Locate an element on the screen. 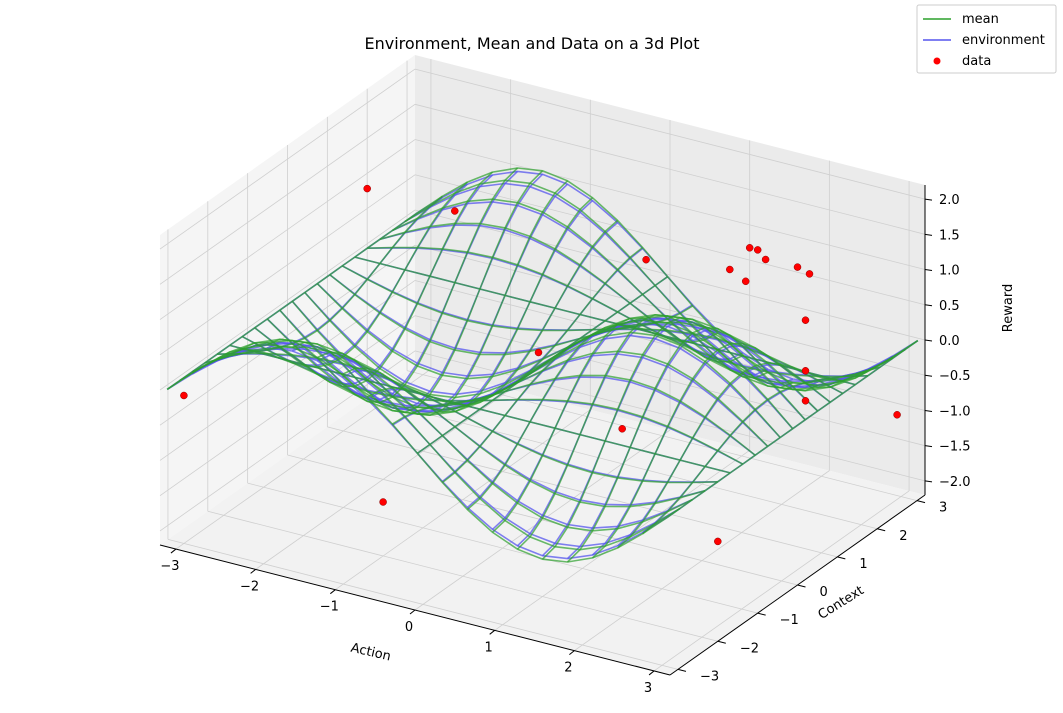  y-tick-label: 0 is located at coordinates (824, 592).